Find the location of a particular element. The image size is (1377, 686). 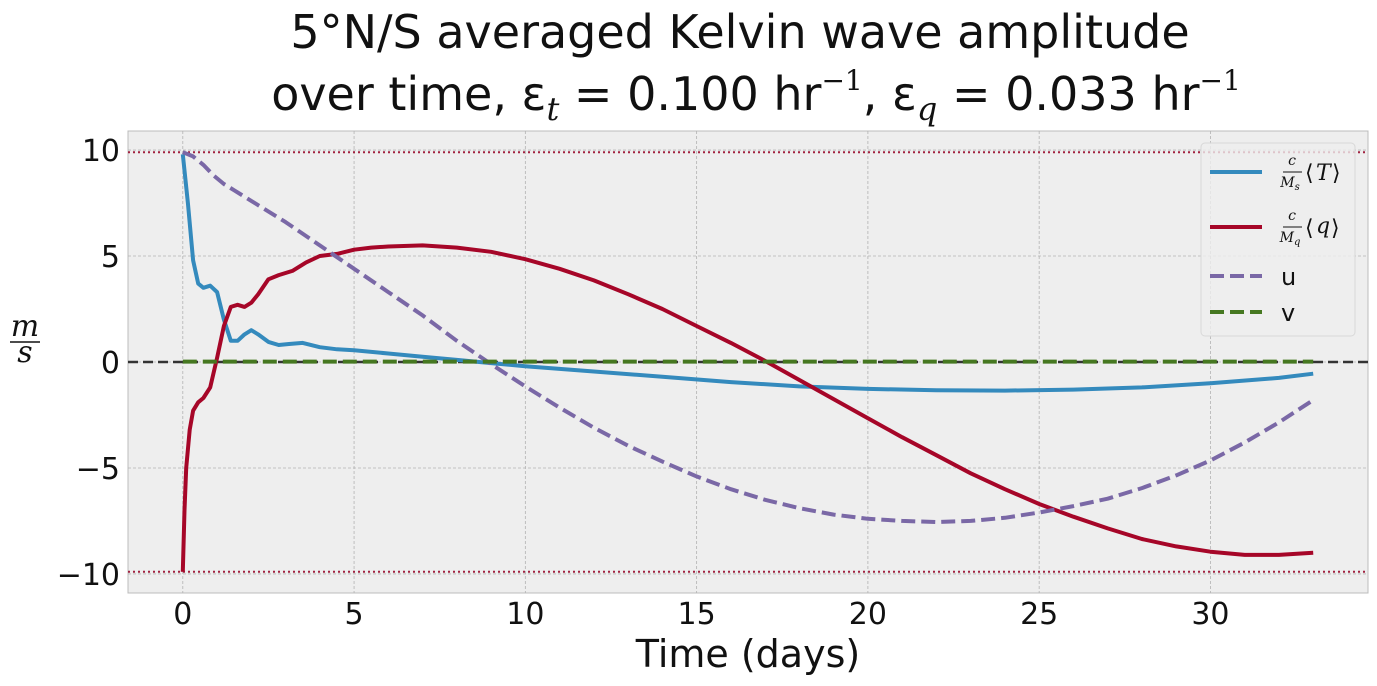

legend-bracket-var-T: T is located at coordinates (1324, 173).